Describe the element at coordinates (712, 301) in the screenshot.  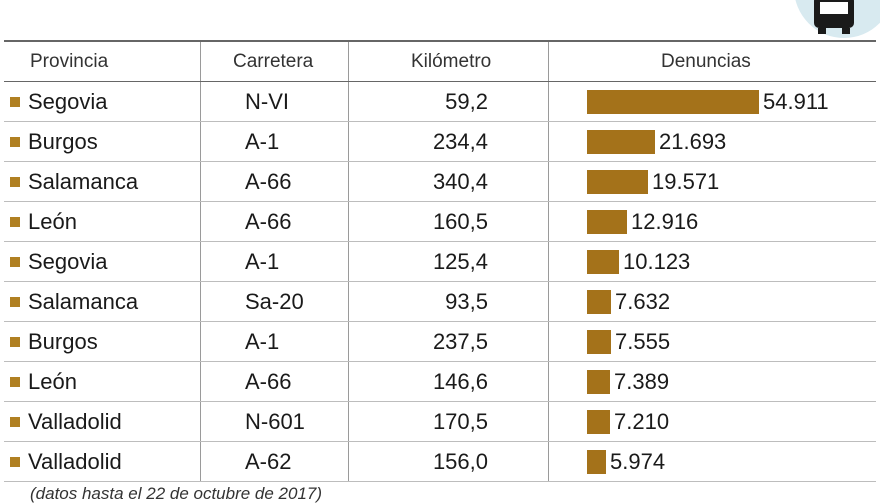
I see `cell-denuncias: 7.632` at that location.